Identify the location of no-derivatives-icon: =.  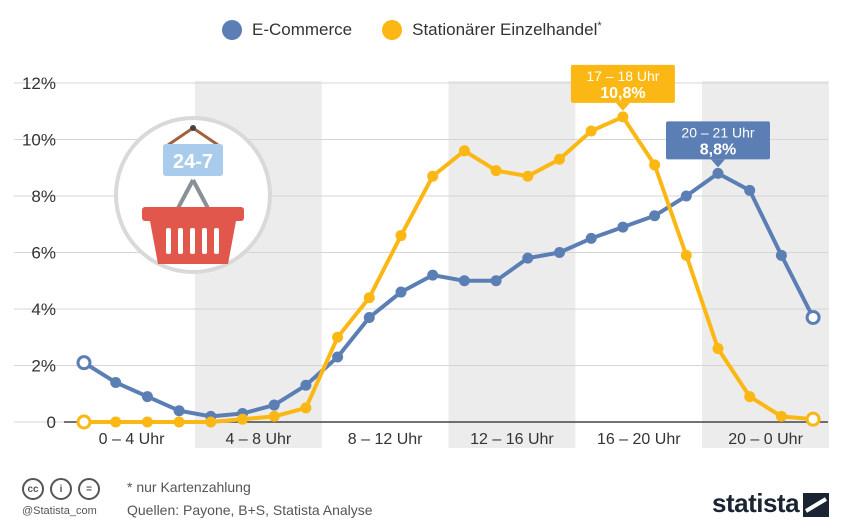
(89, 489).